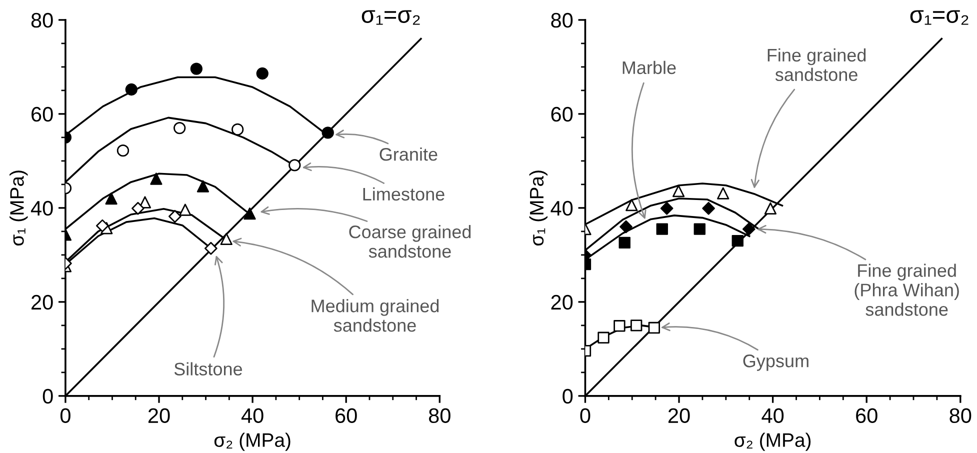 The height and width of the screenshot is (453, 977). I want to click on annotation: Medium grained sandstone, so click(375, 315).